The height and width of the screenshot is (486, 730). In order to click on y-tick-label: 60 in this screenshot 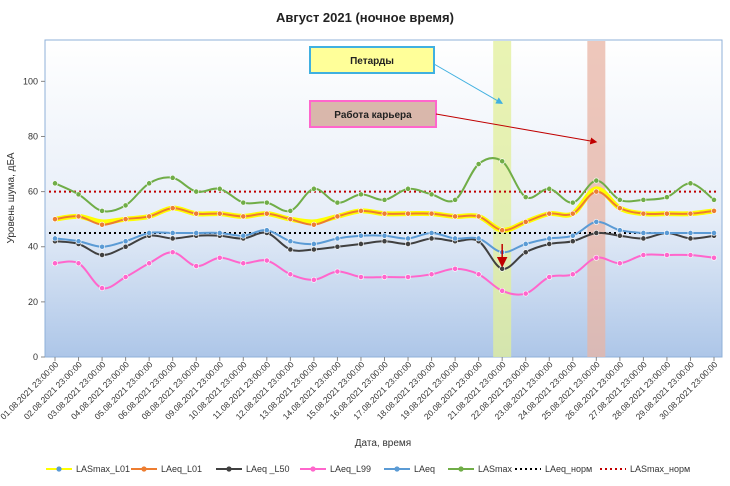, I will do `click(33, 192)`.